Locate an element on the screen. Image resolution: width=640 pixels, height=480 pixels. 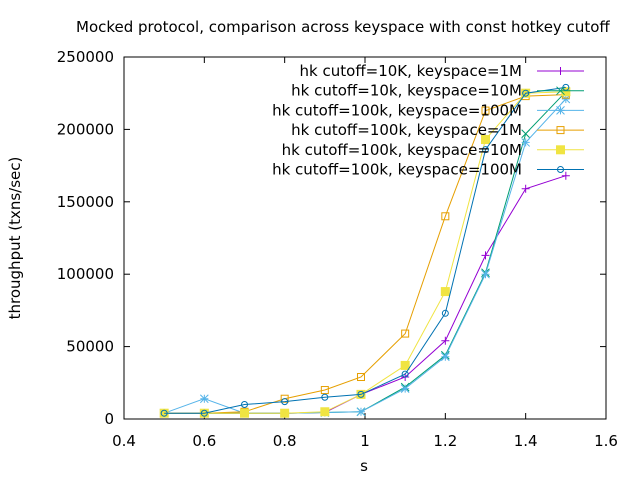
x-tick-label: 1.2 is located at coordinates (445, 441).